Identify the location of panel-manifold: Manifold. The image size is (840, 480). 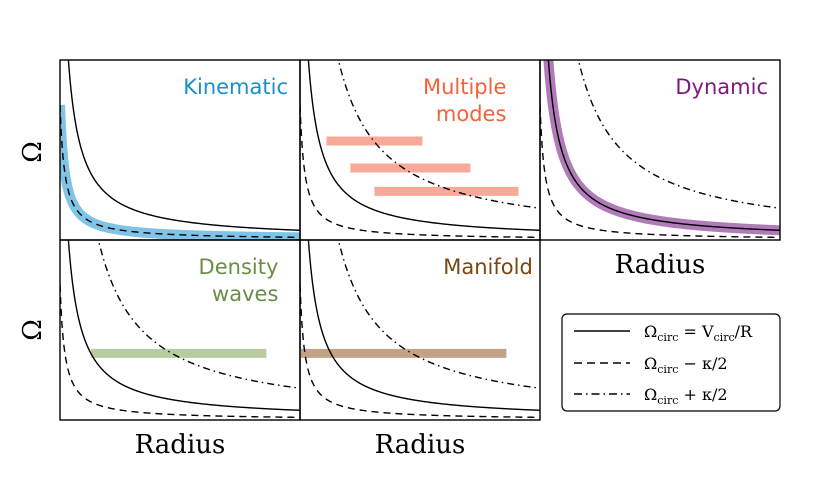
(420, 330).